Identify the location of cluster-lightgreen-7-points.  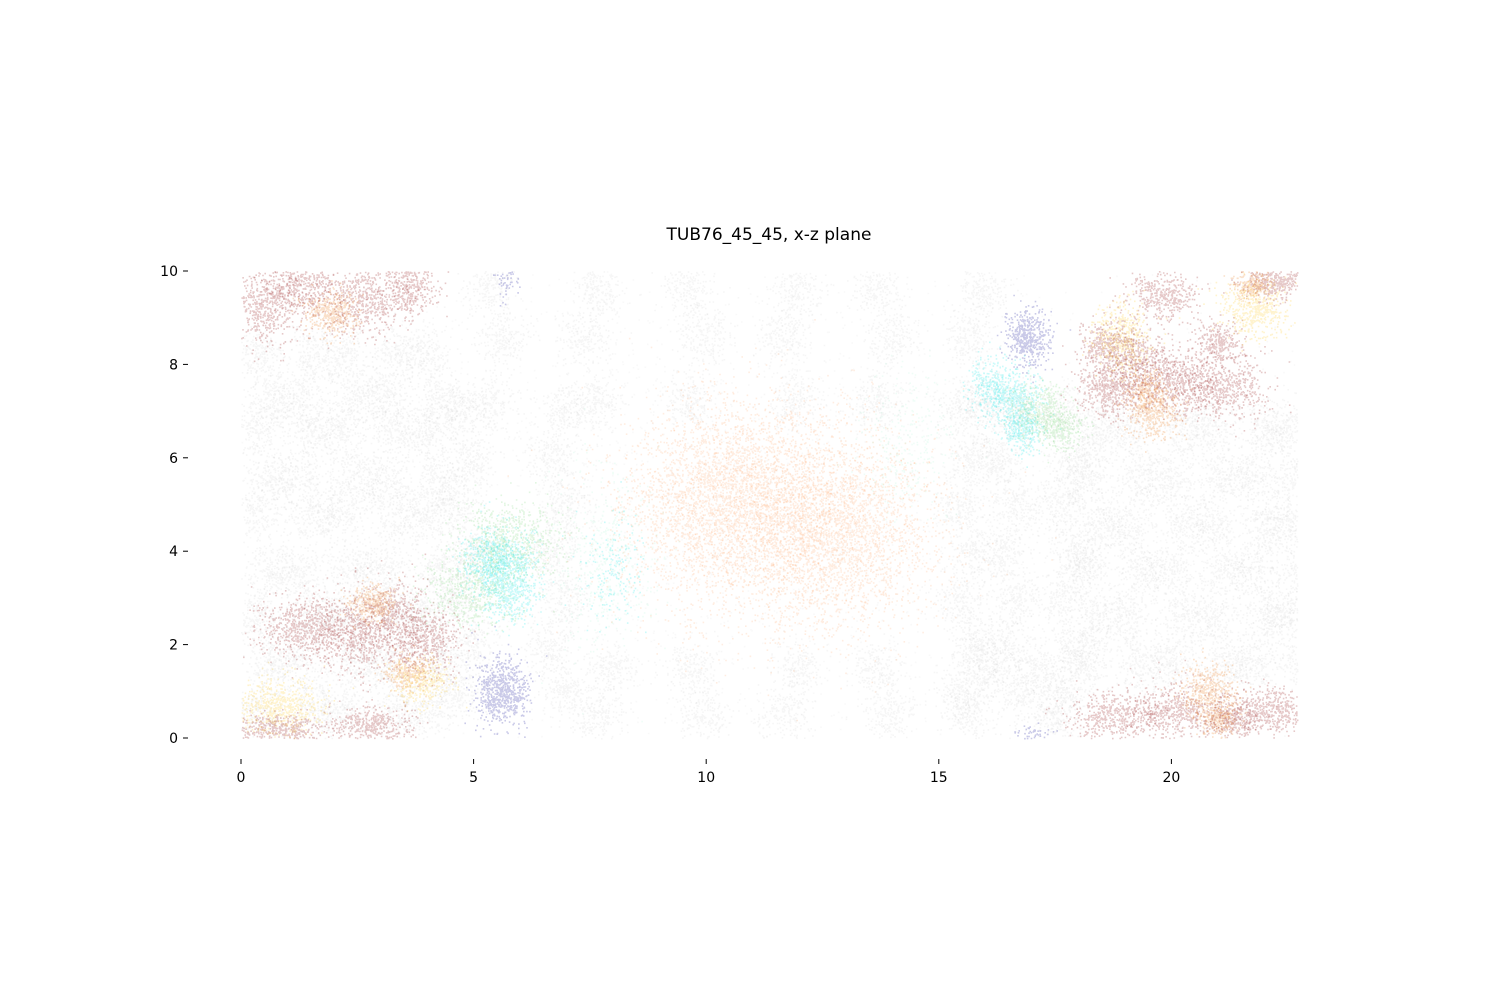
(483, 586).